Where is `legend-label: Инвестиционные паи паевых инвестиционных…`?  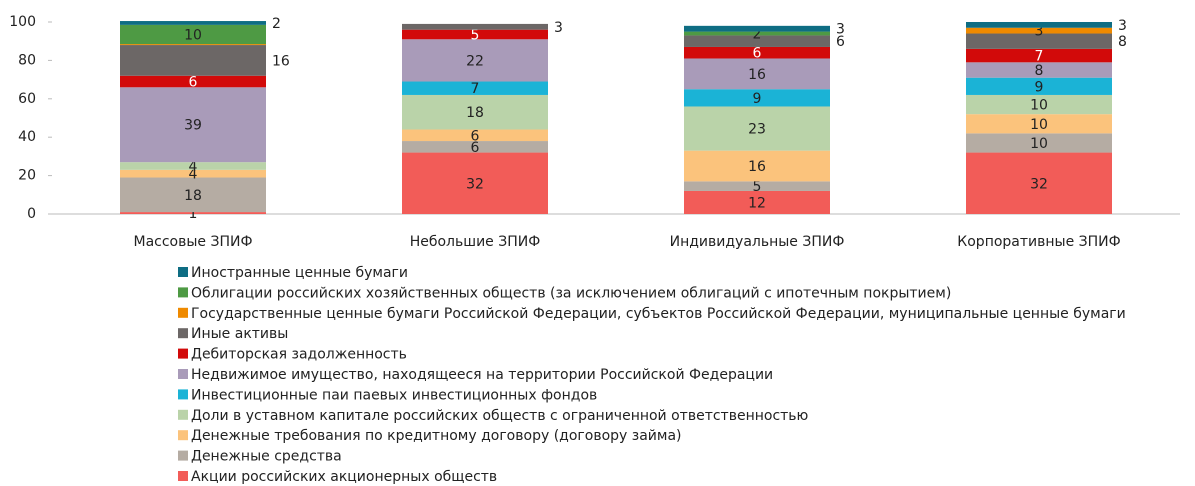 legend-label: Инвестиционные паи паевых инвестиционных… is located at coordinates (394, 395).